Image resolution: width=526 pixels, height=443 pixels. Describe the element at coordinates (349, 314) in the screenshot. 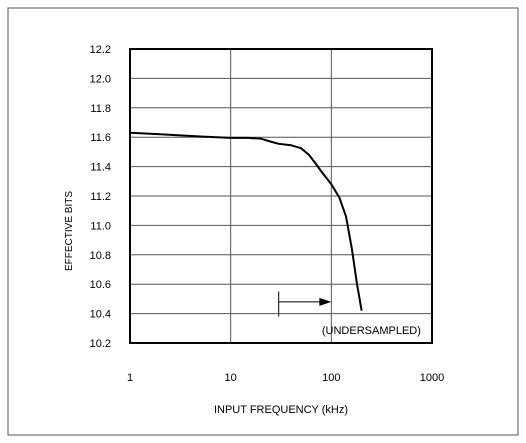

I see `annotations: (UNDERSAMPLED)` at that location.